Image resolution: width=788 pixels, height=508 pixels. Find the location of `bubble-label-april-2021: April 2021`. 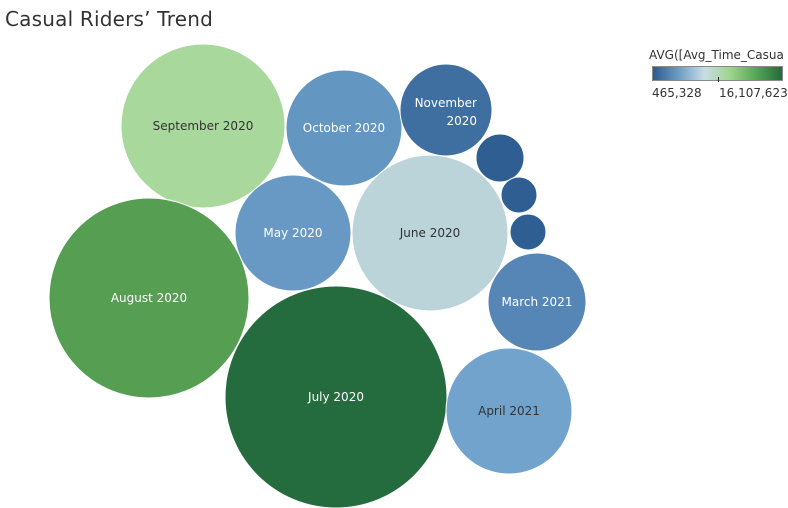

bubble-label-april-2021: April 2021 is located at coordinates (509, 411).